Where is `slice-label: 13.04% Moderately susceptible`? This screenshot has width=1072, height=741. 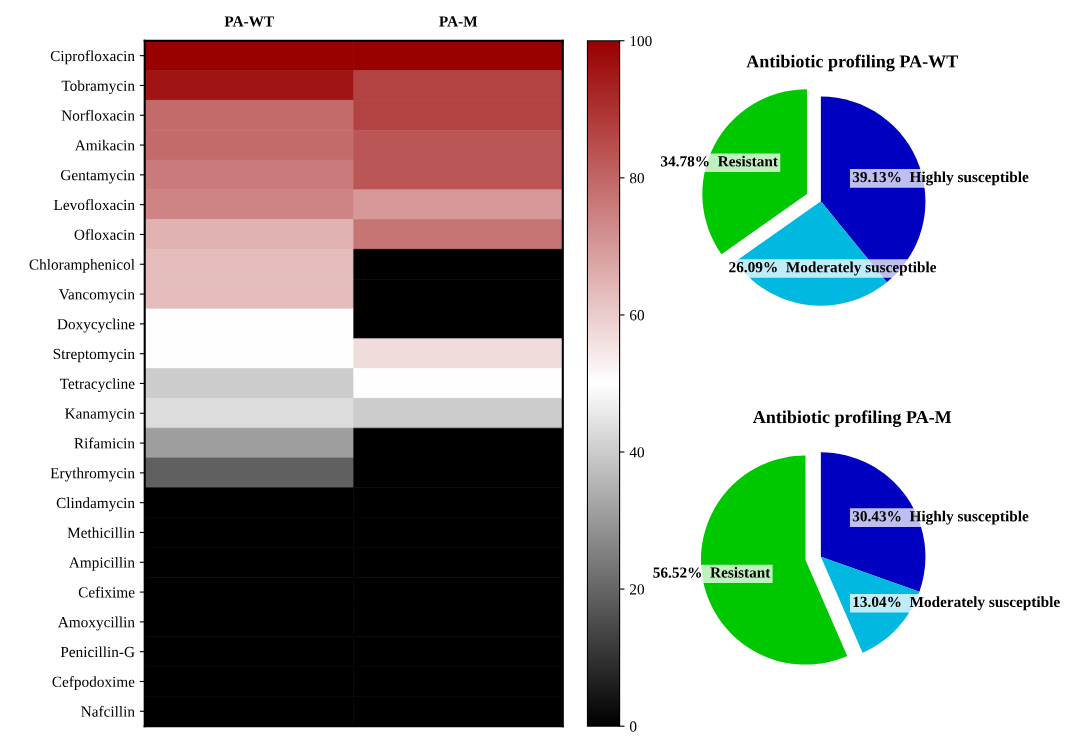 slice-label: 13.04% Moderately susceptible is located at coordinates (956, 603).